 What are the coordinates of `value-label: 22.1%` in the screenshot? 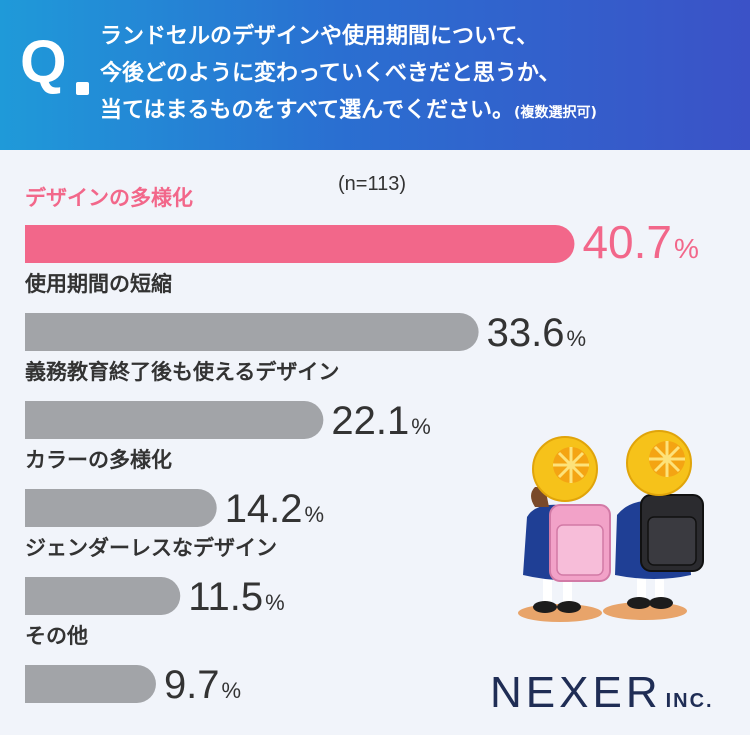 It's located at (380, 421).